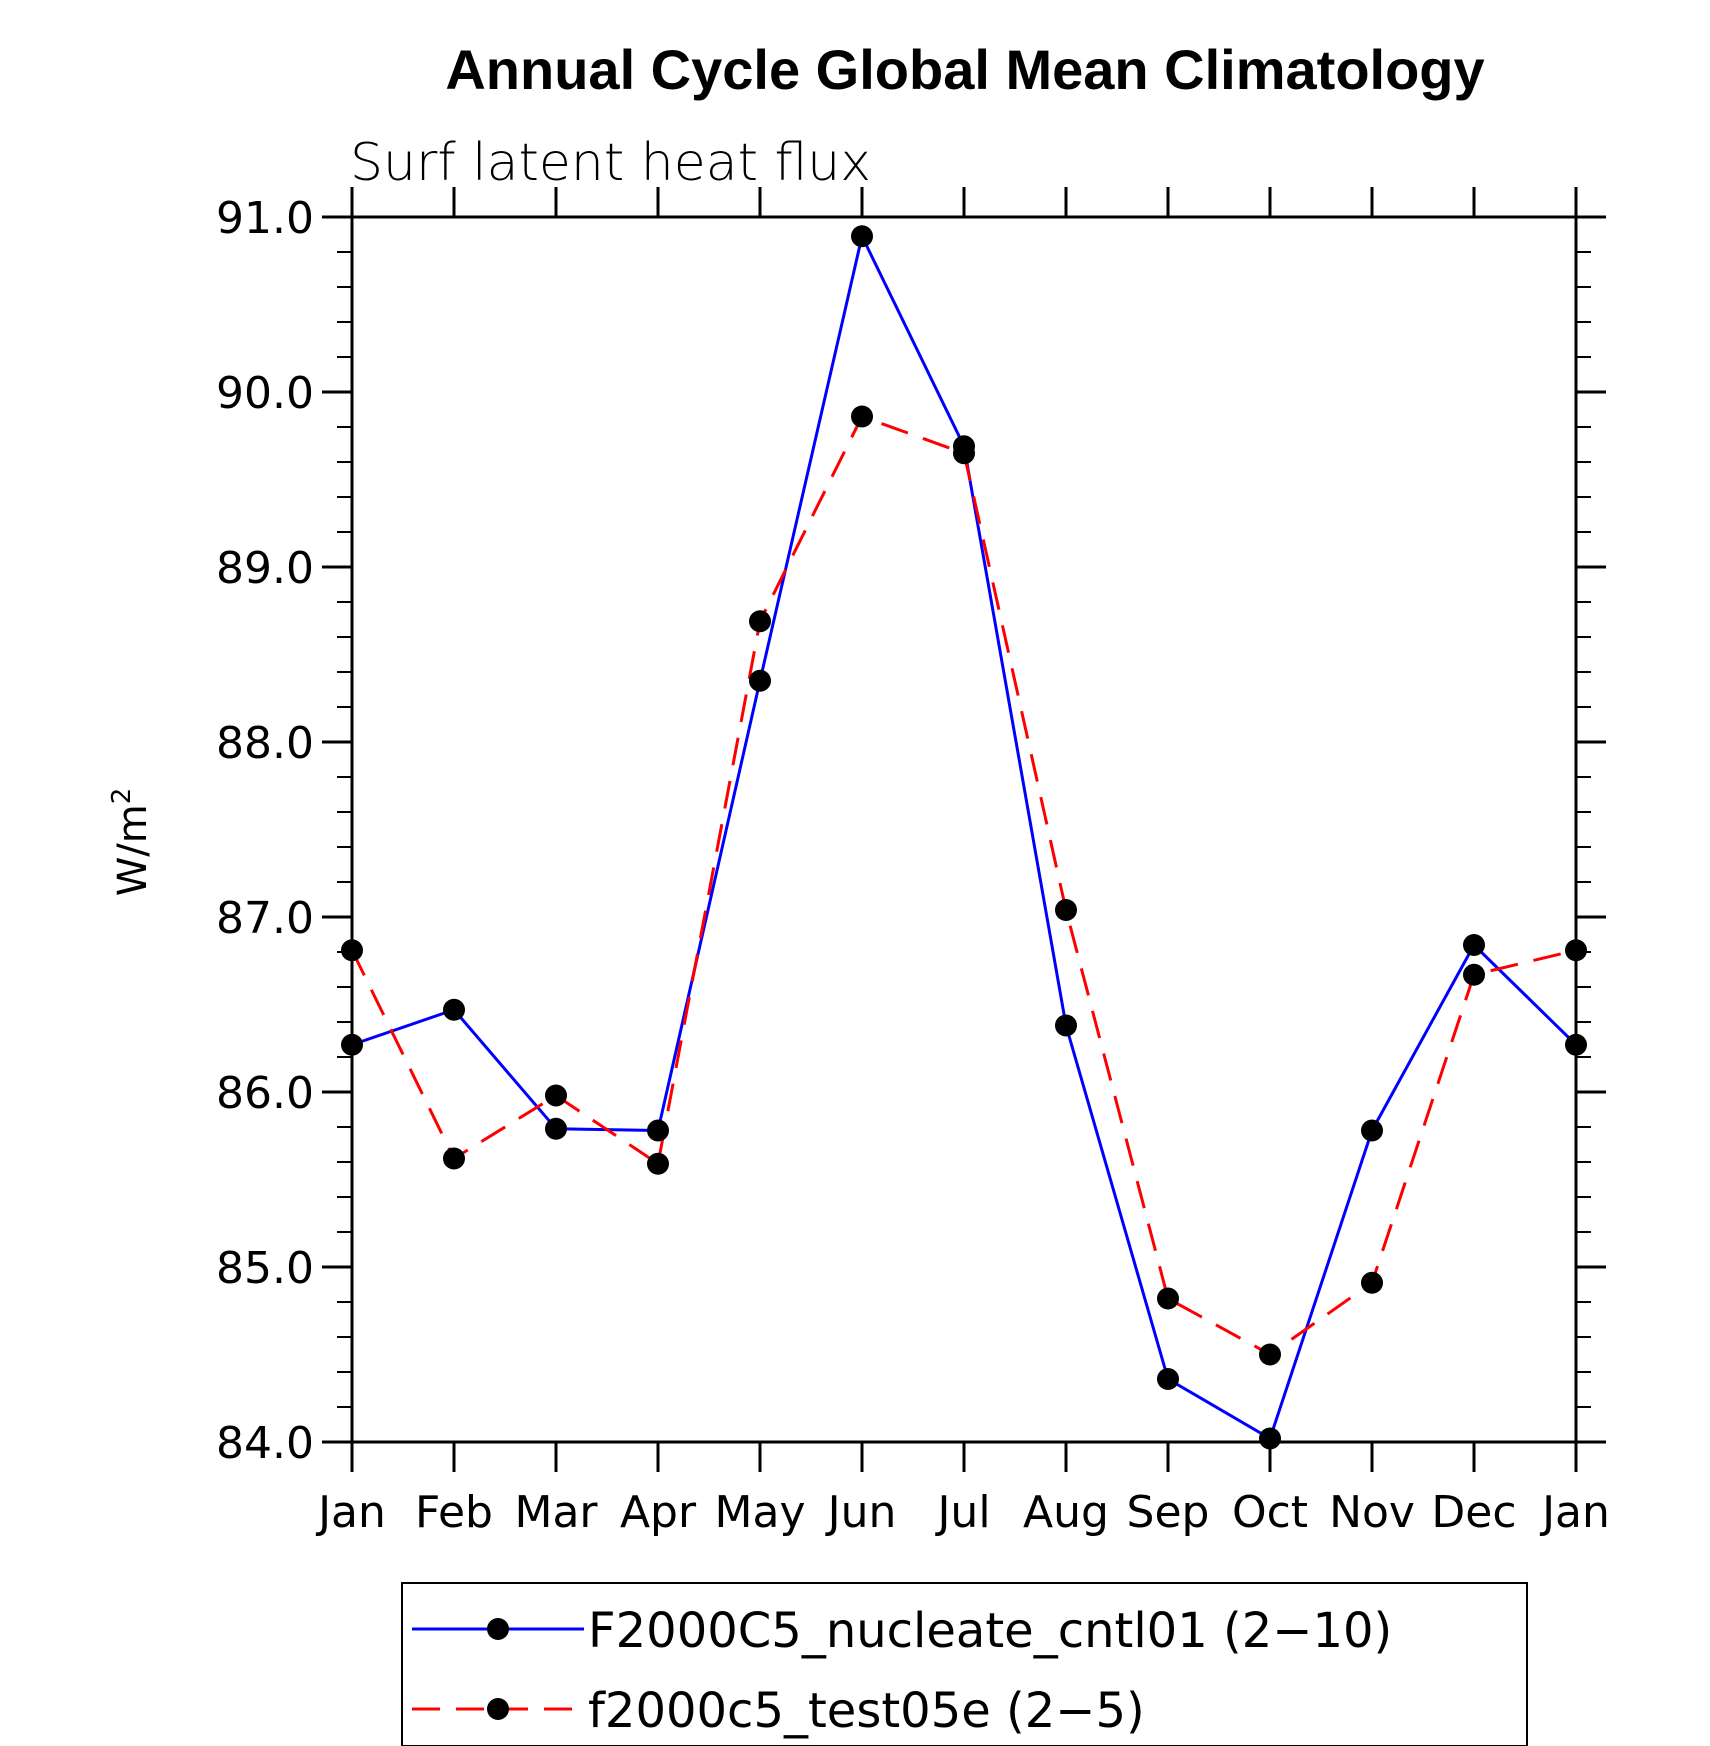 The image size is (1710, 1746). Describe the element at coordinates (658, 1512) in the screenshot. I see `x-tick-label: Apr` at that location.